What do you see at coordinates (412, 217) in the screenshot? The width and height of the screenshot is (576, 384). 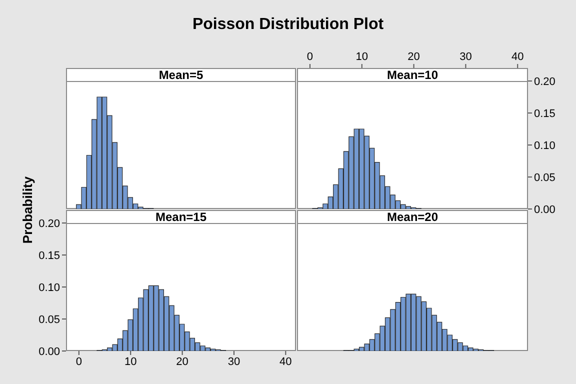 I see `chart-title: Mean=20` at bounding box center [412, 217].